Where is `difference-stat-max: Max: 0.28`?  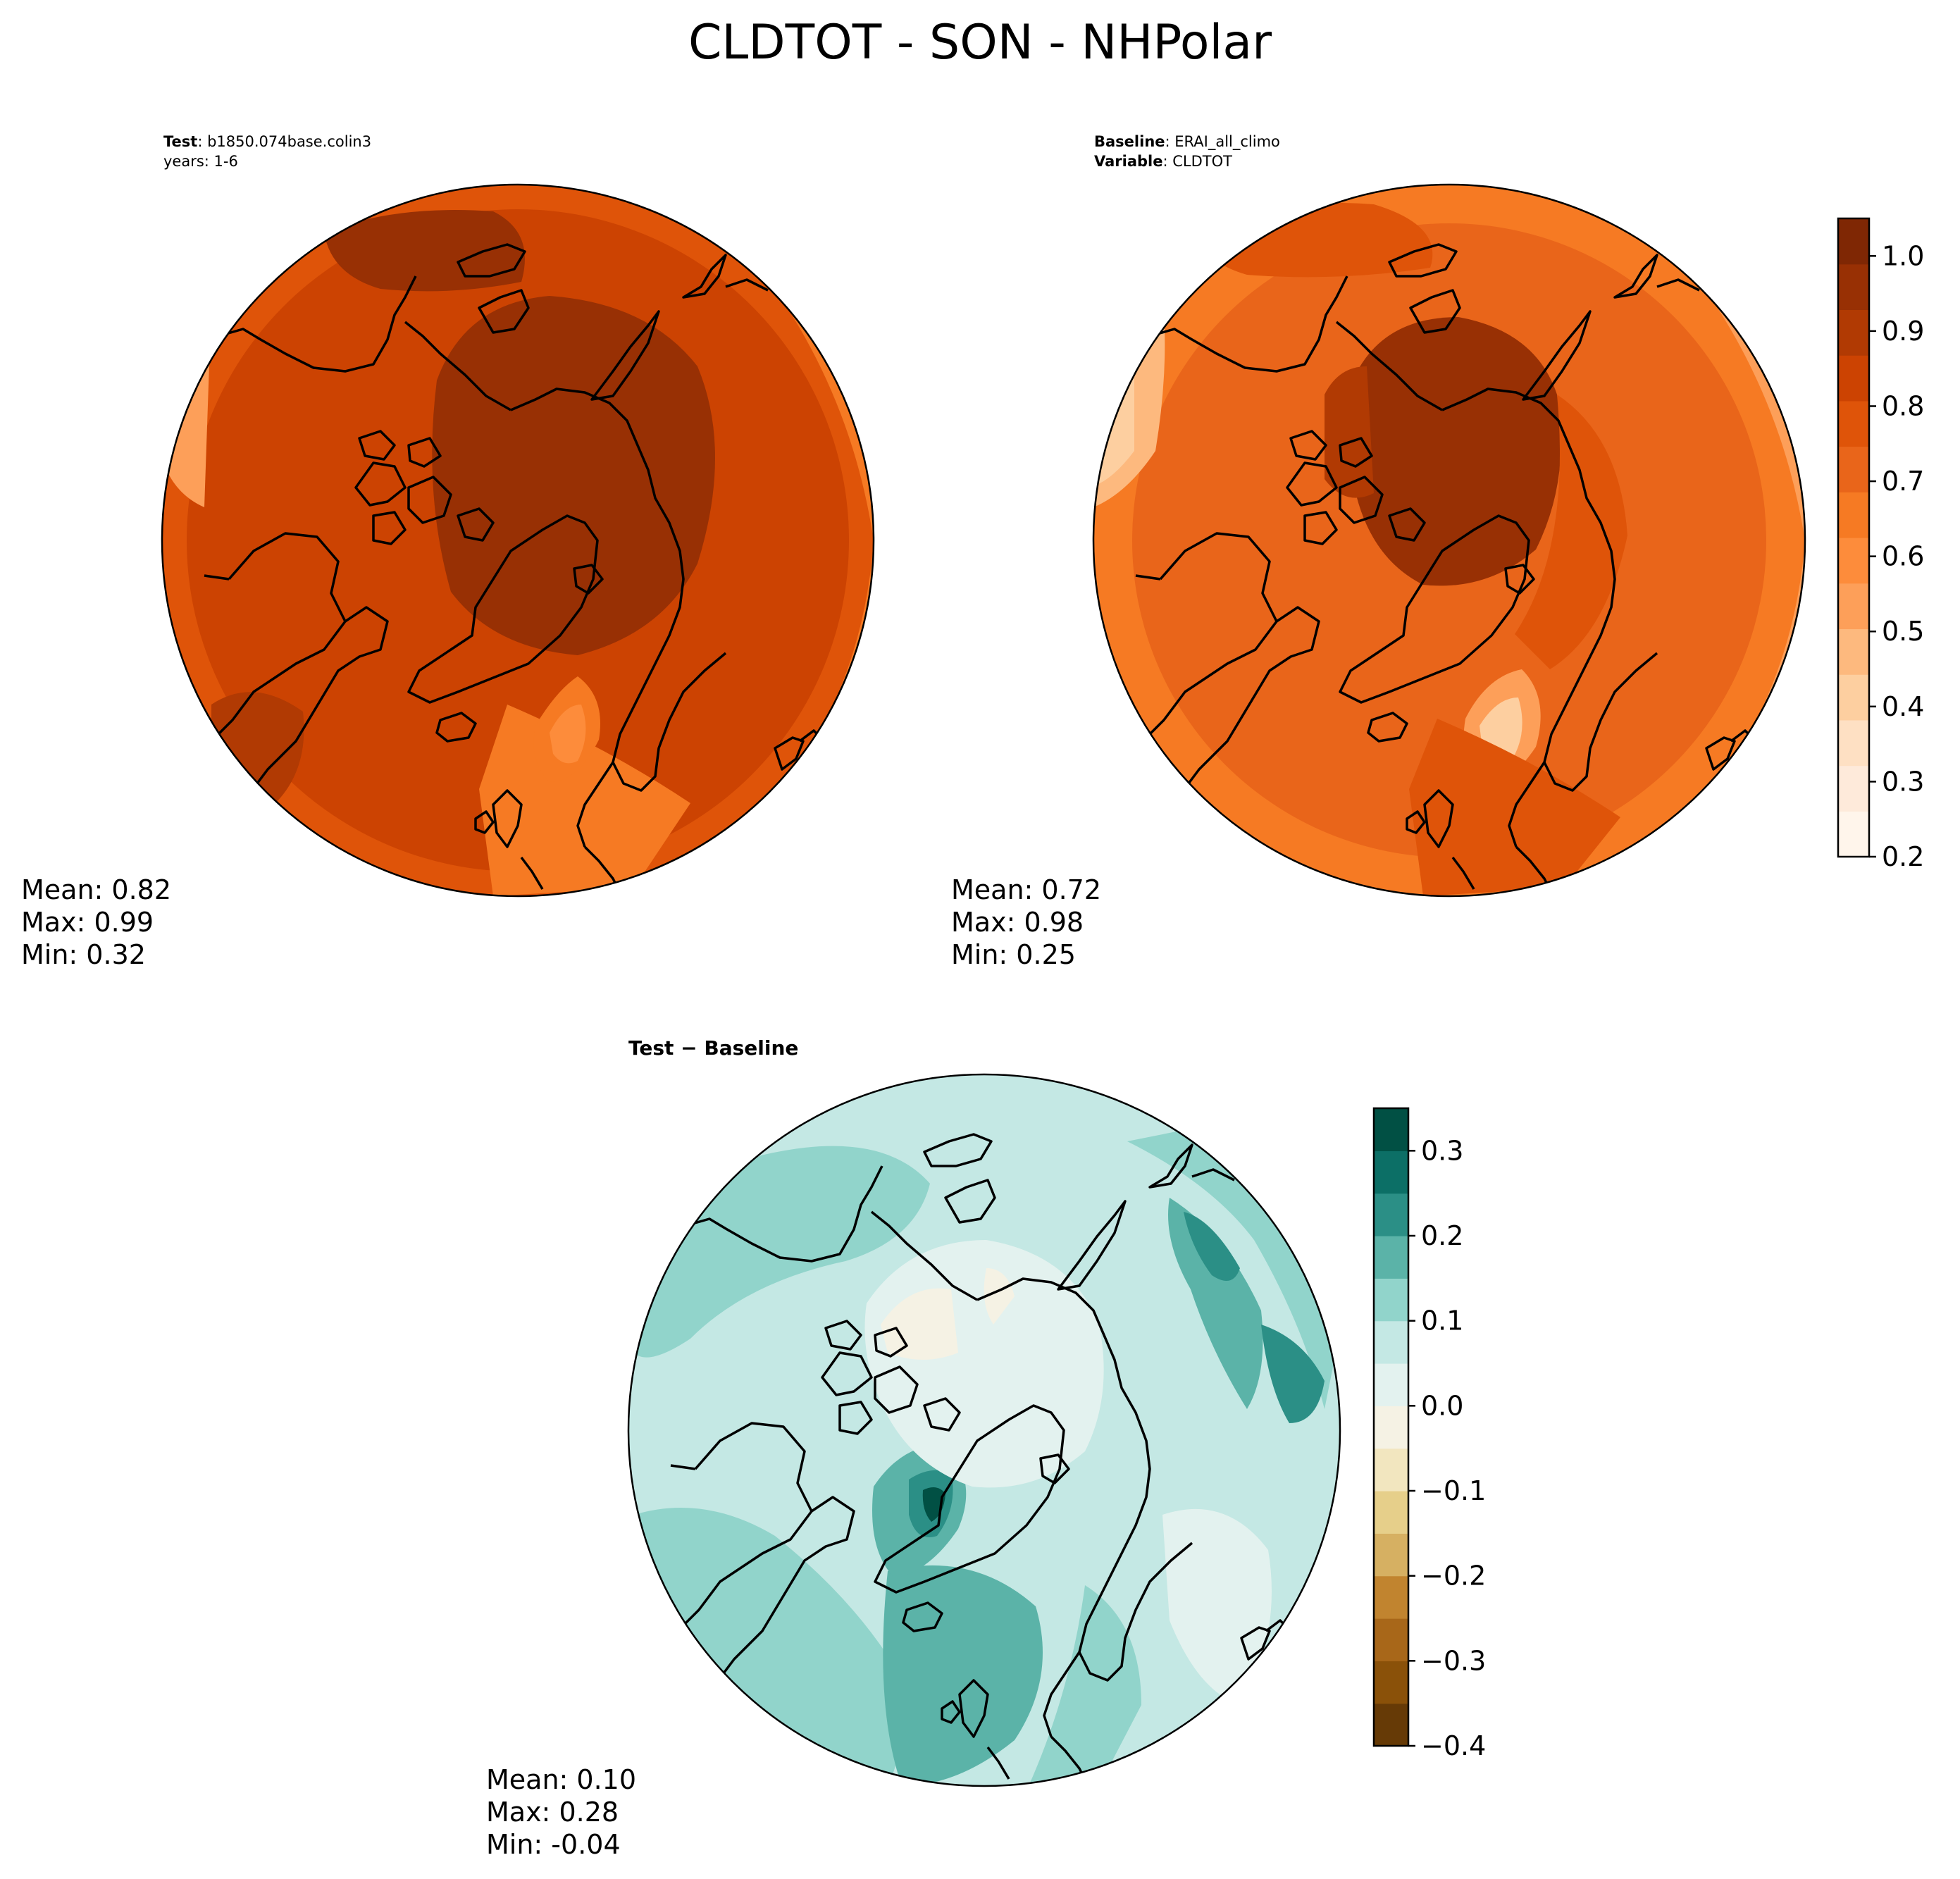 difference-stat-max: Max: 0.28 is located at coordinates (553, 1812).